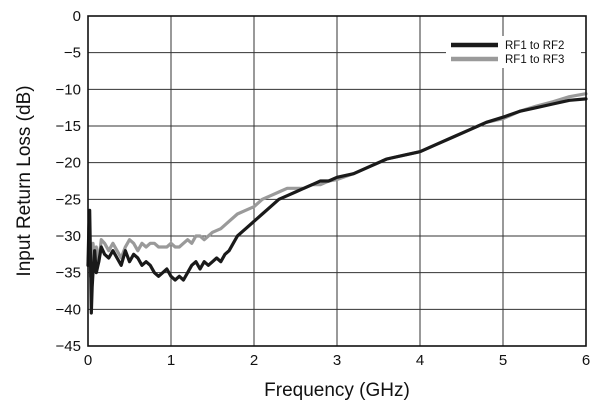 The width and height of the screenshot is (598, 406). What do you see at coordinates (254, 360) in the screenshot?
I see `x-tick-label: 2` at bounding box center [254, 360].